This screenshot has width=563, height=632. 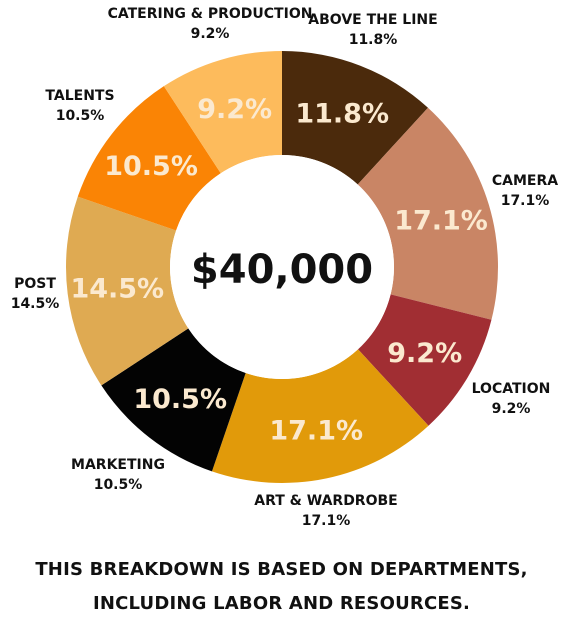 What do you see at coordinates (325, 511) in the screenshot?
I see `category-label: ART & WARDROBE 17.1%` at bounding box center [325, 511].